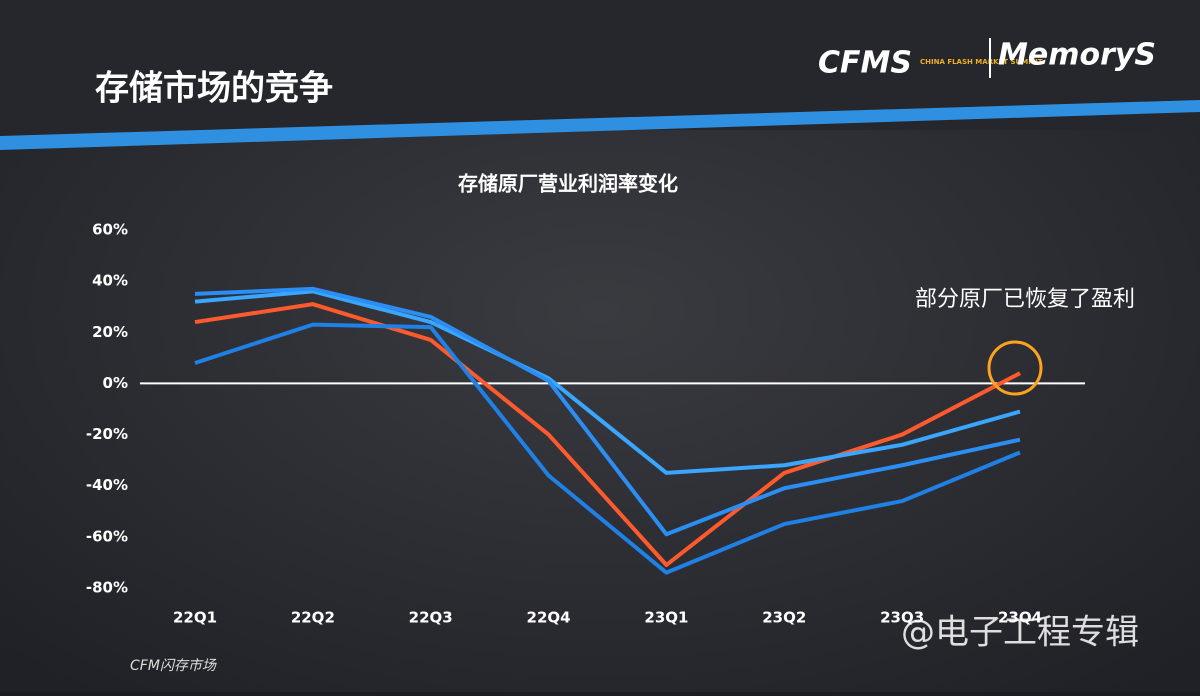 Image resolution: width=1200 pixels, height=696 pixels. I want to click on y-tick-label: -80%, so click(107, 588).